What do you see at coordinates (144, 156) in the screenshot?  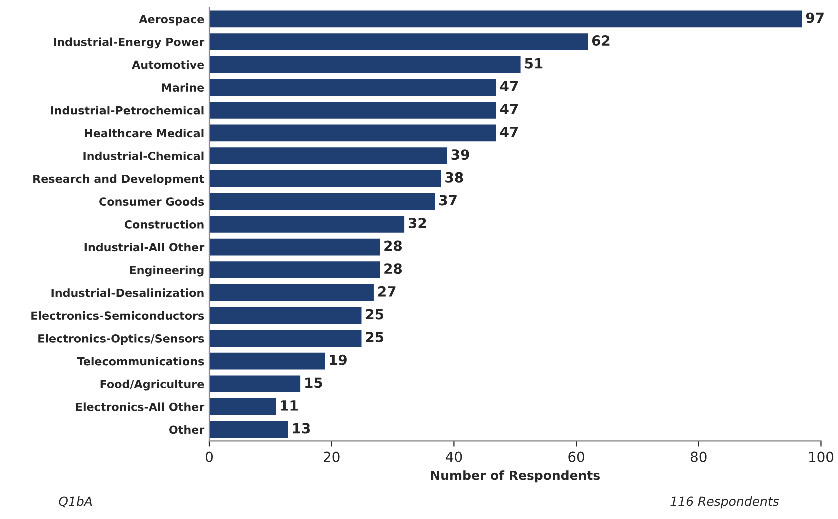 I see `y-tick-label: Industrial-Chemical` at bounding box center [144, 156].